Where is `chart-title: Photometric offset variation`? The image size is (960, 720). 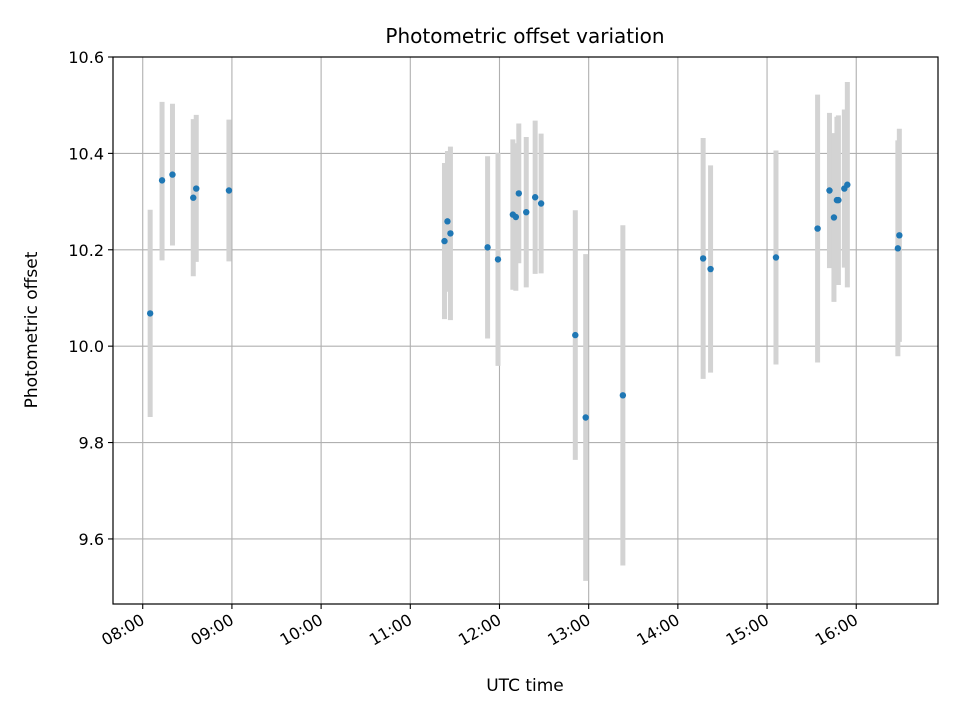 chart-title: Photometric offset variation is located at coordinates (524, 36).